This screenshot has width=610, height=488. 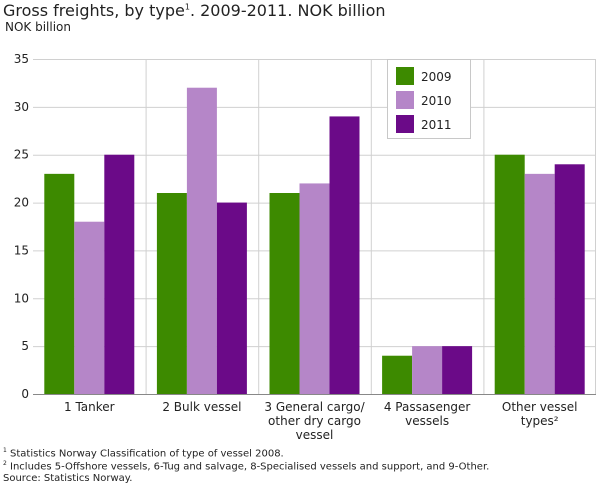 What do you see at coordinates (21, 59) in the screenshot?
I see `y-tick-label: 35` at bounding box center [21, 59].